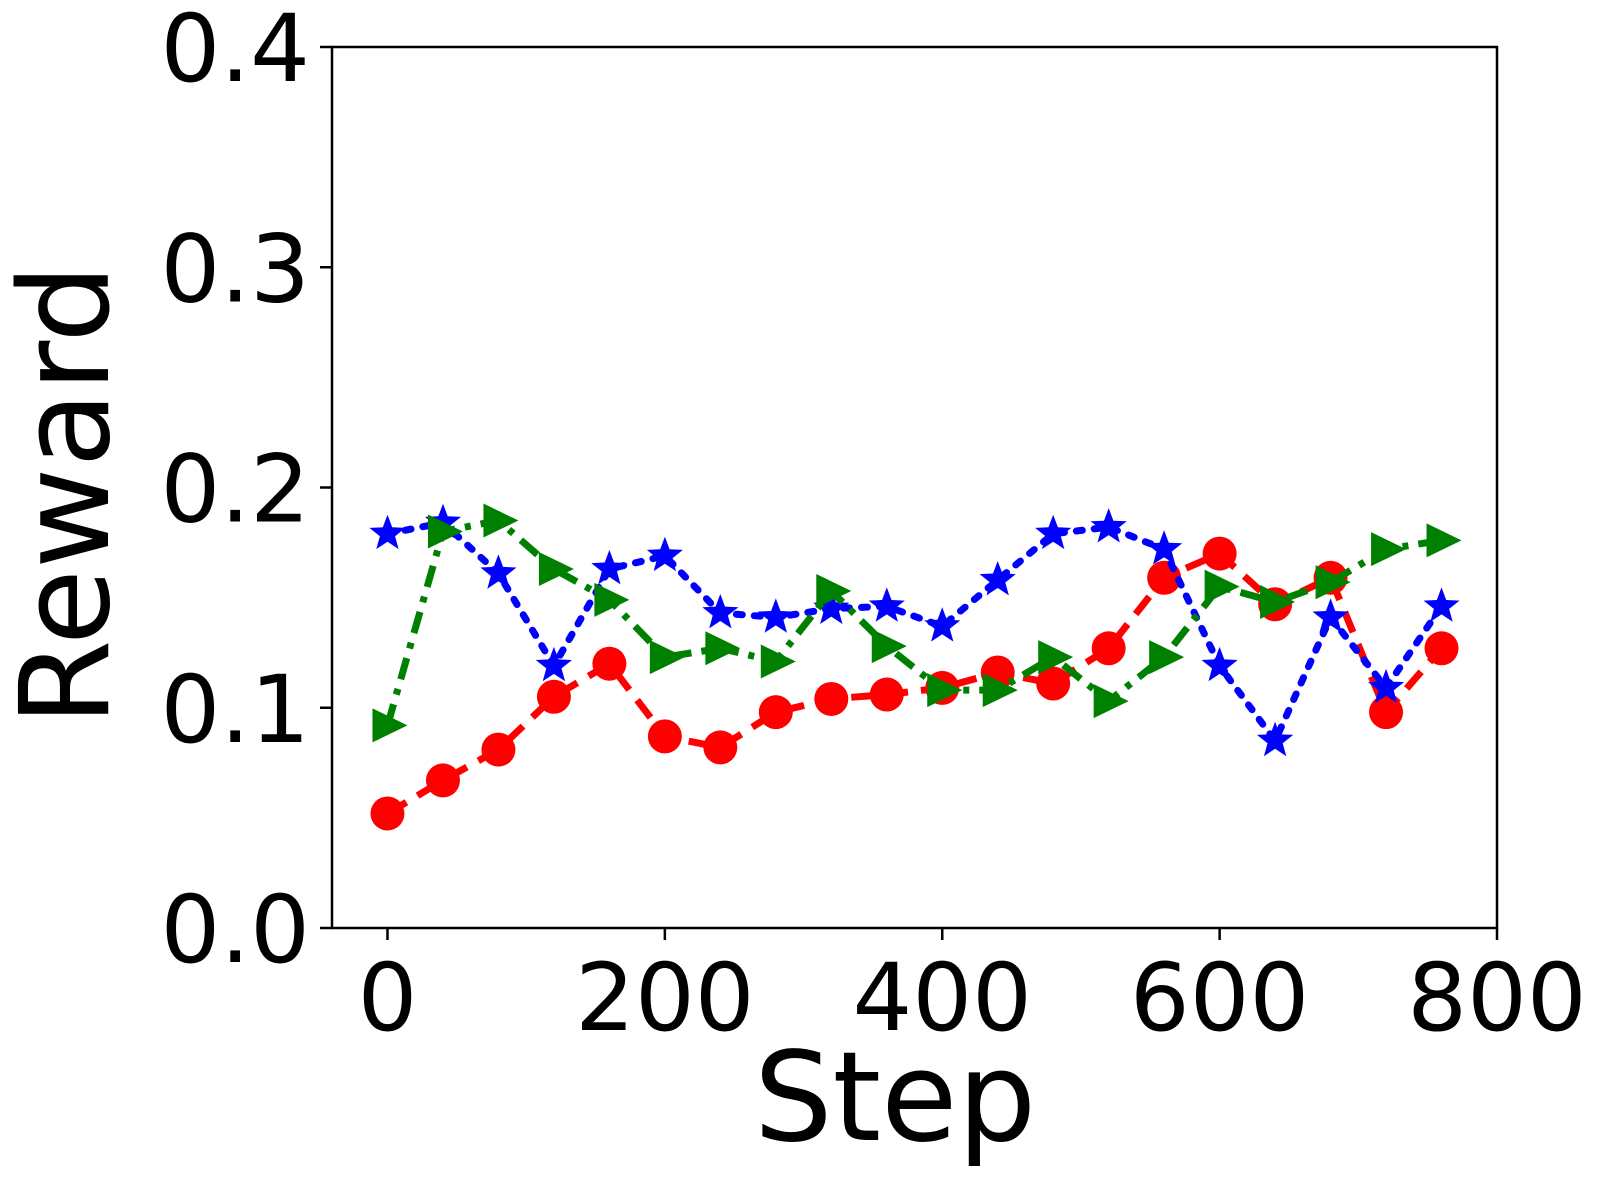  What do you see at coordinates (236, 52) in the screenshot?
I see `y-tick-label: 0.4` at bounding box center [236, 52].